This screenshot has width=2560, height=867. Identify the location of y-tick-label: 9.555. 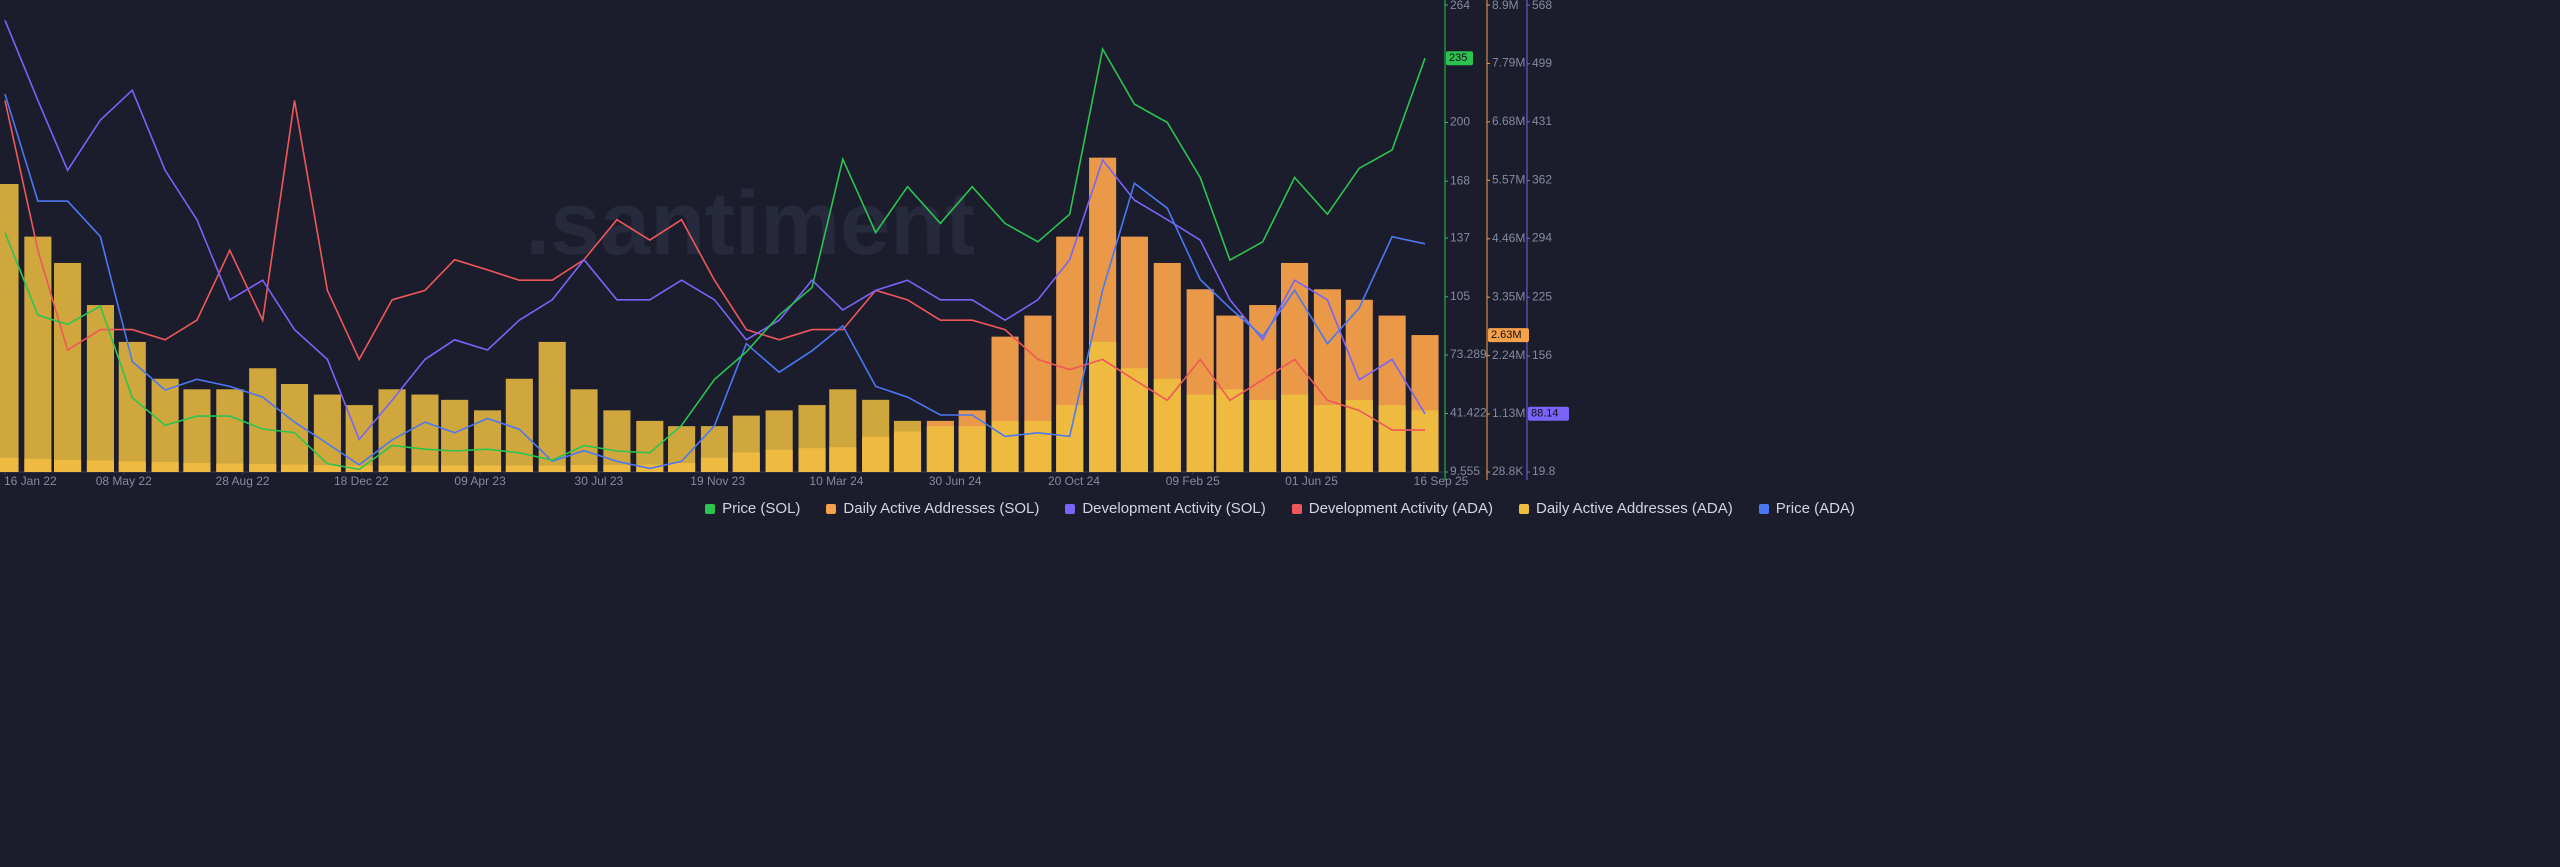
(1465, 471).